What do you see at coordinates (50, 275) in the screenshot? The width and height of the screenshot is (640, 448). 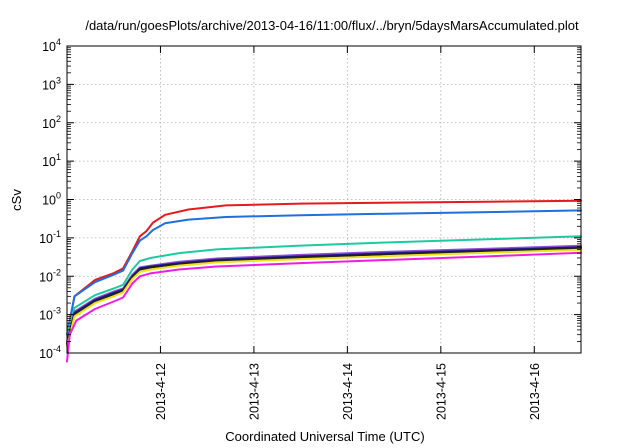 I see `y-tick-label: 10⁻²` at bounding box center [50, 275].